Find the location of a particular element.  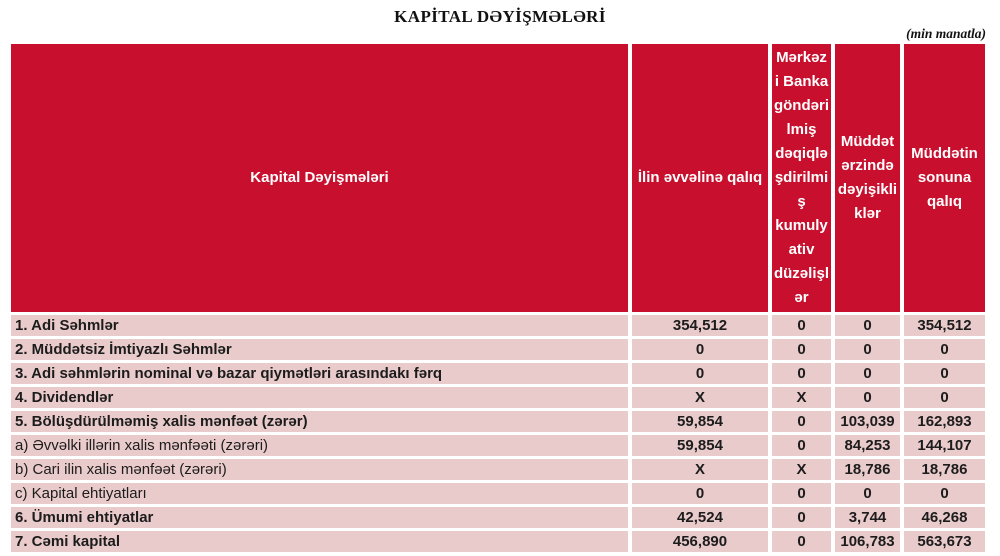

row-value: 84,253 is located at coordinates (867, 445).